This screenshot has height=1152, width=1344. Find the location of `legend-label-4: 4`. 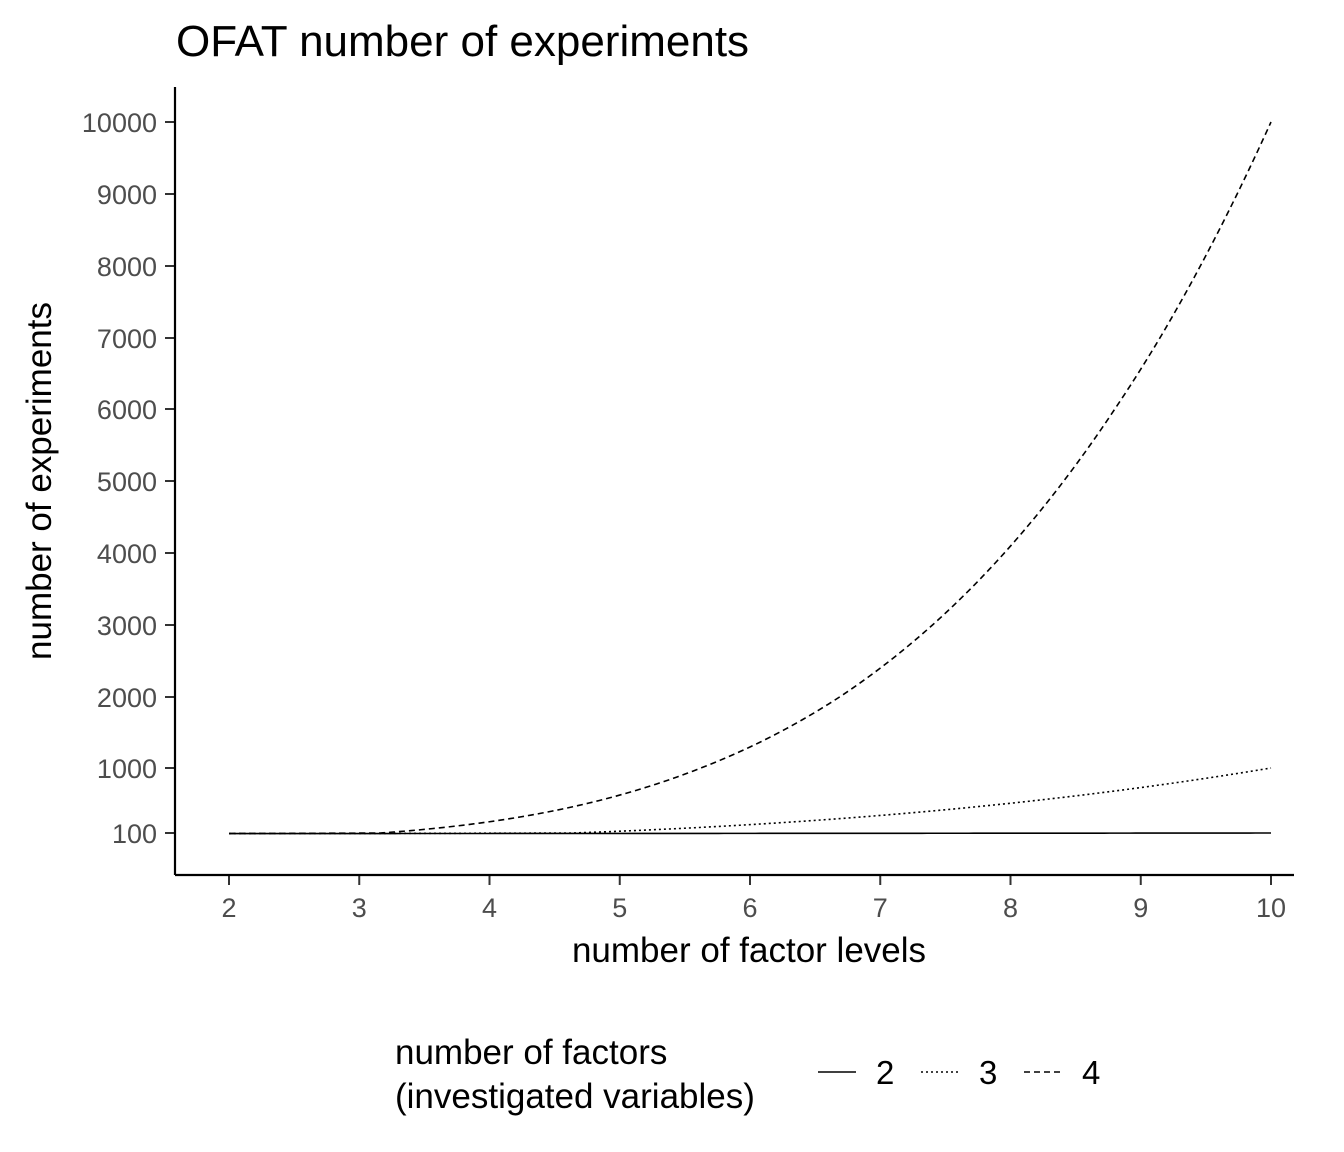

legend-label-4: 4 is located at coordinates (1091, 1072).